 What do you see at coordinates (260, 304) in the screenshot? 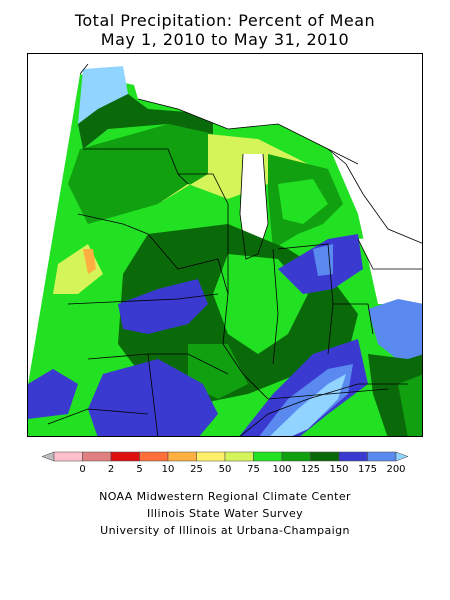
I see `map-region-central-bright` at bounding box center [260, 304].